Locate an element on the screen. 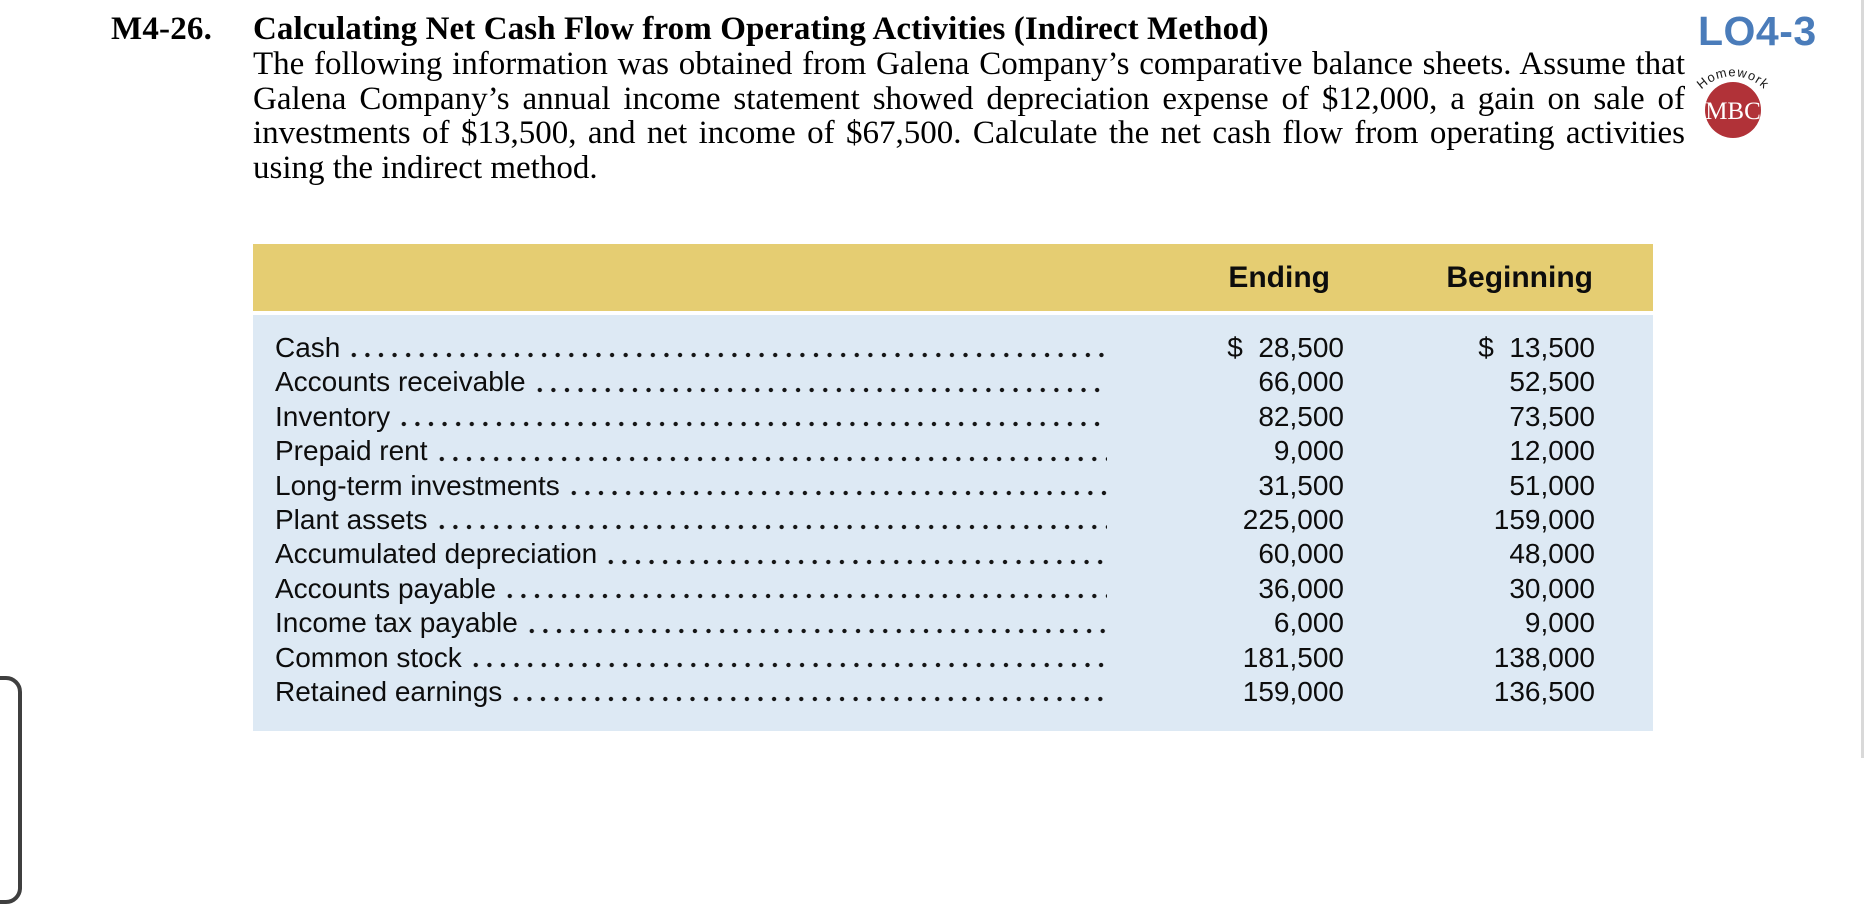  row-label: Accounts payable is located at coordinates (386, 588).